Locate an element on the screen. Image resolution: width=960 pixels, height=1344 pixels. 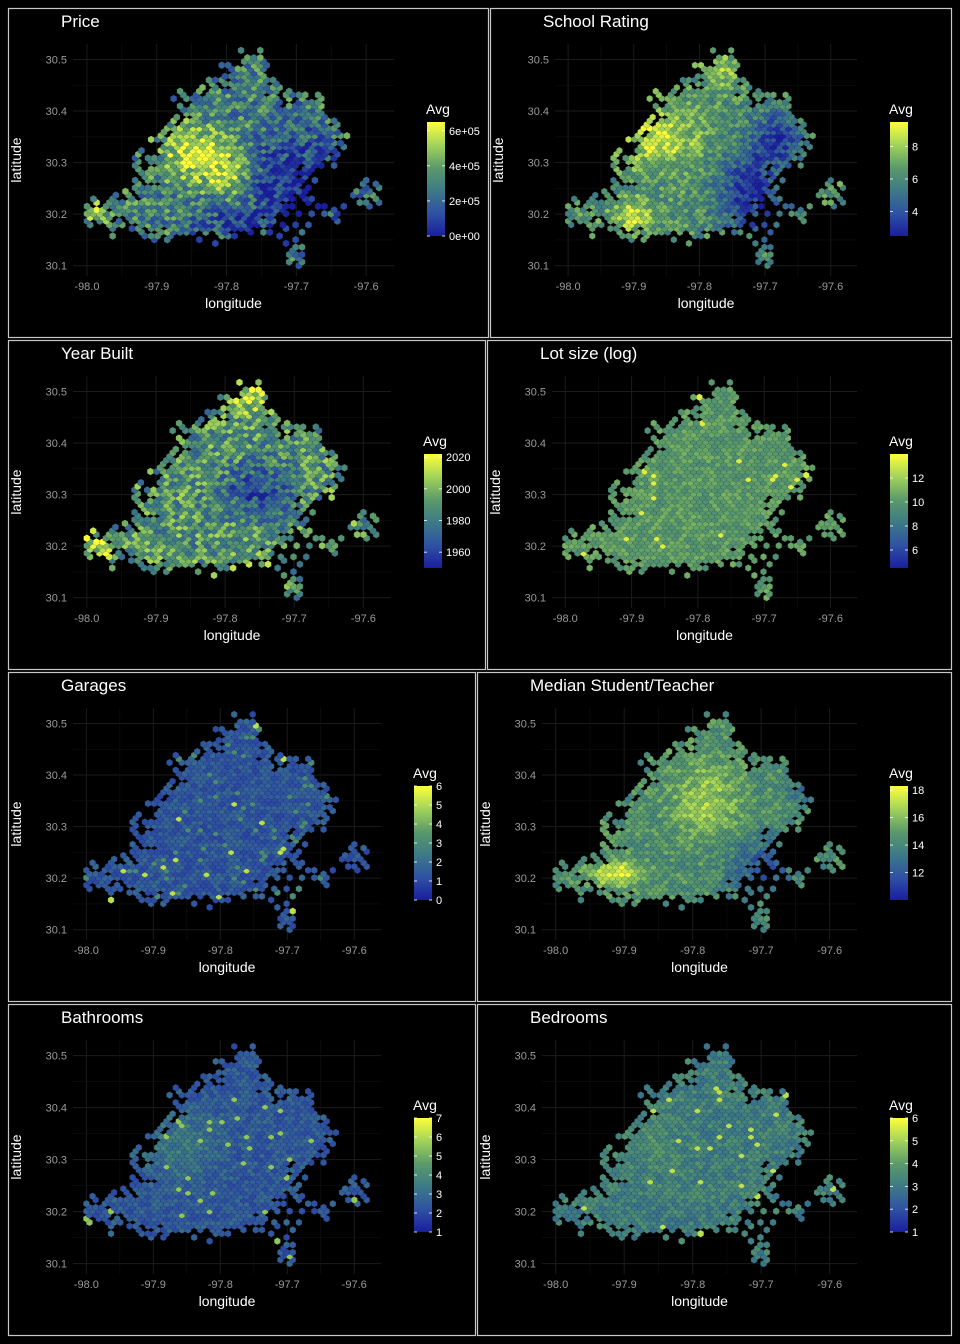
legend-tick-label: 4e+05 is located at coordinates (464, 167).